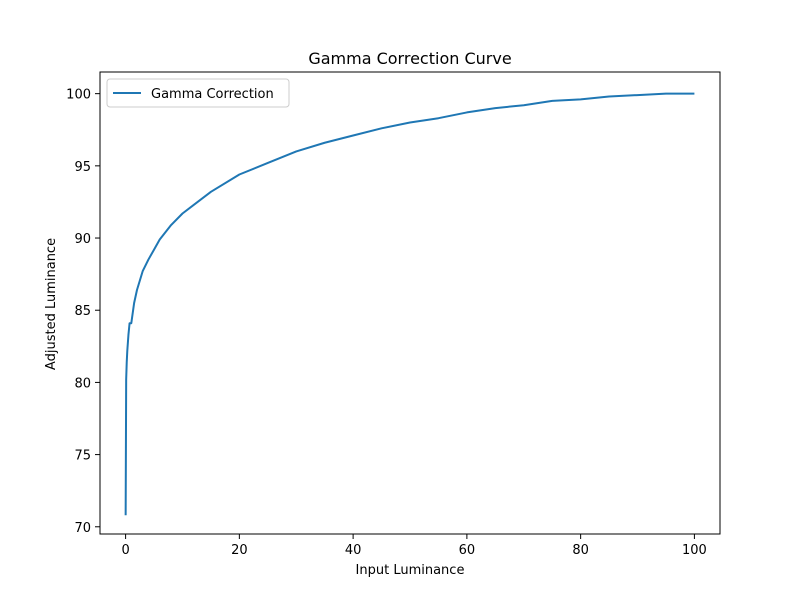 This screenshot has height=600, width=800. I want to click on x-tick-label: 80, so click(580, 550).